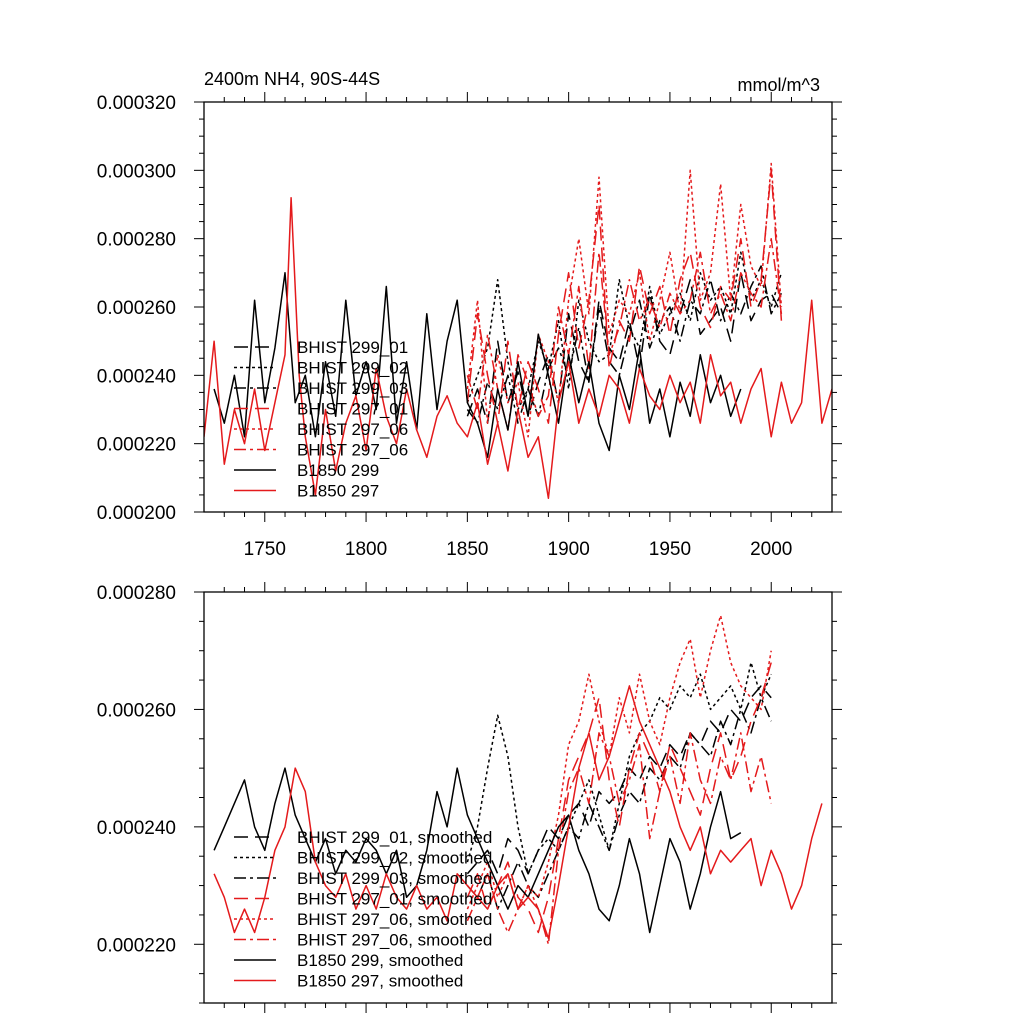  I want to click on top-legend-label-6: B1850 299, so click(338, 470).